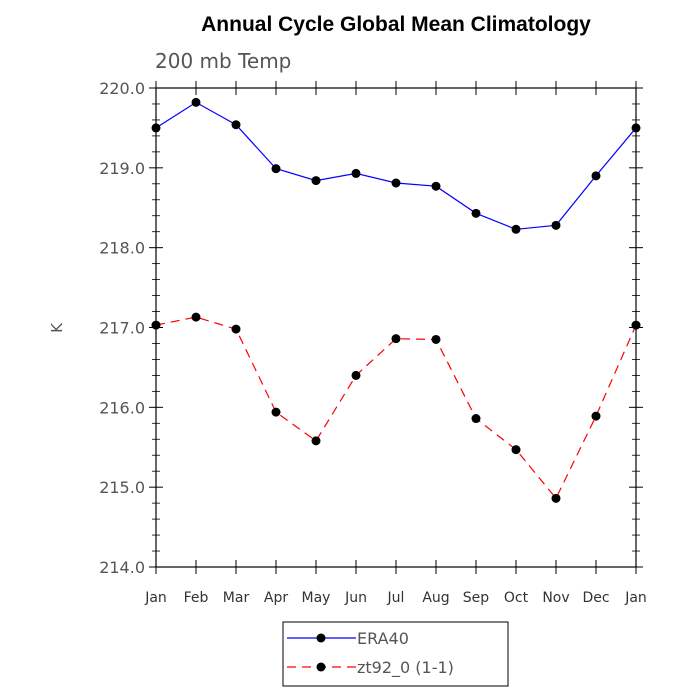 This screenshot has width=700, height=700. I want to click on x-tick-label: Sep, so click(476, 598).